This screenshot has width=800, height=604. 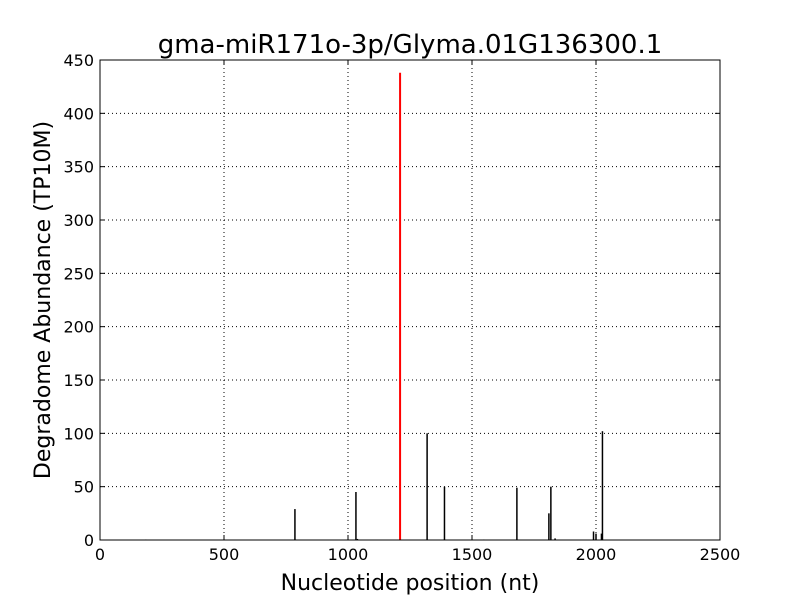 I want to click on x-tick-label: 500, so click(x=224, y=554).